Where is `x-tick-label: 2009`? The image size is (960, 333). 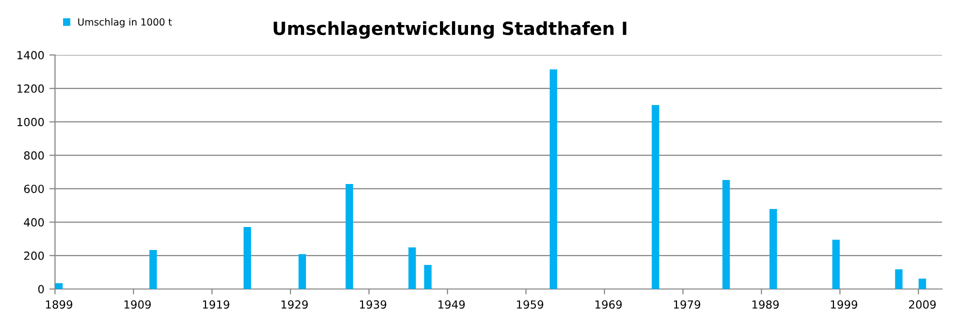
x-tick-label: 2009 is located at coordinates (922, 304).